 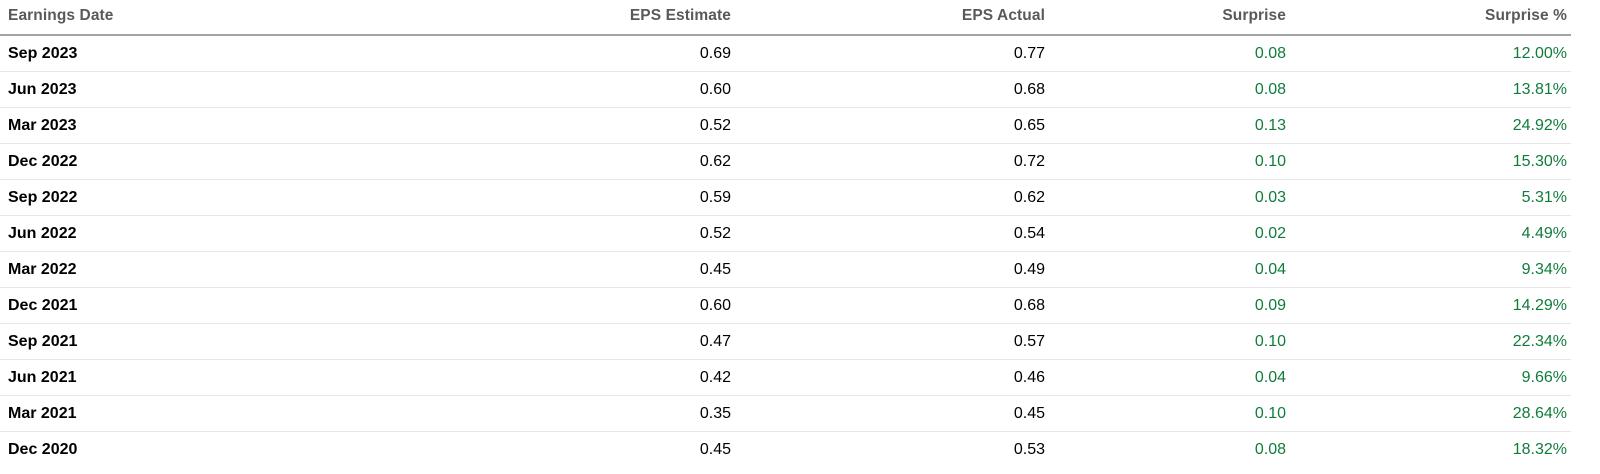 What do you see at coordinates (892, 53) in the screenshot?
I see `cell-eps-actual: 0.77` at bounding box center [892, 53].